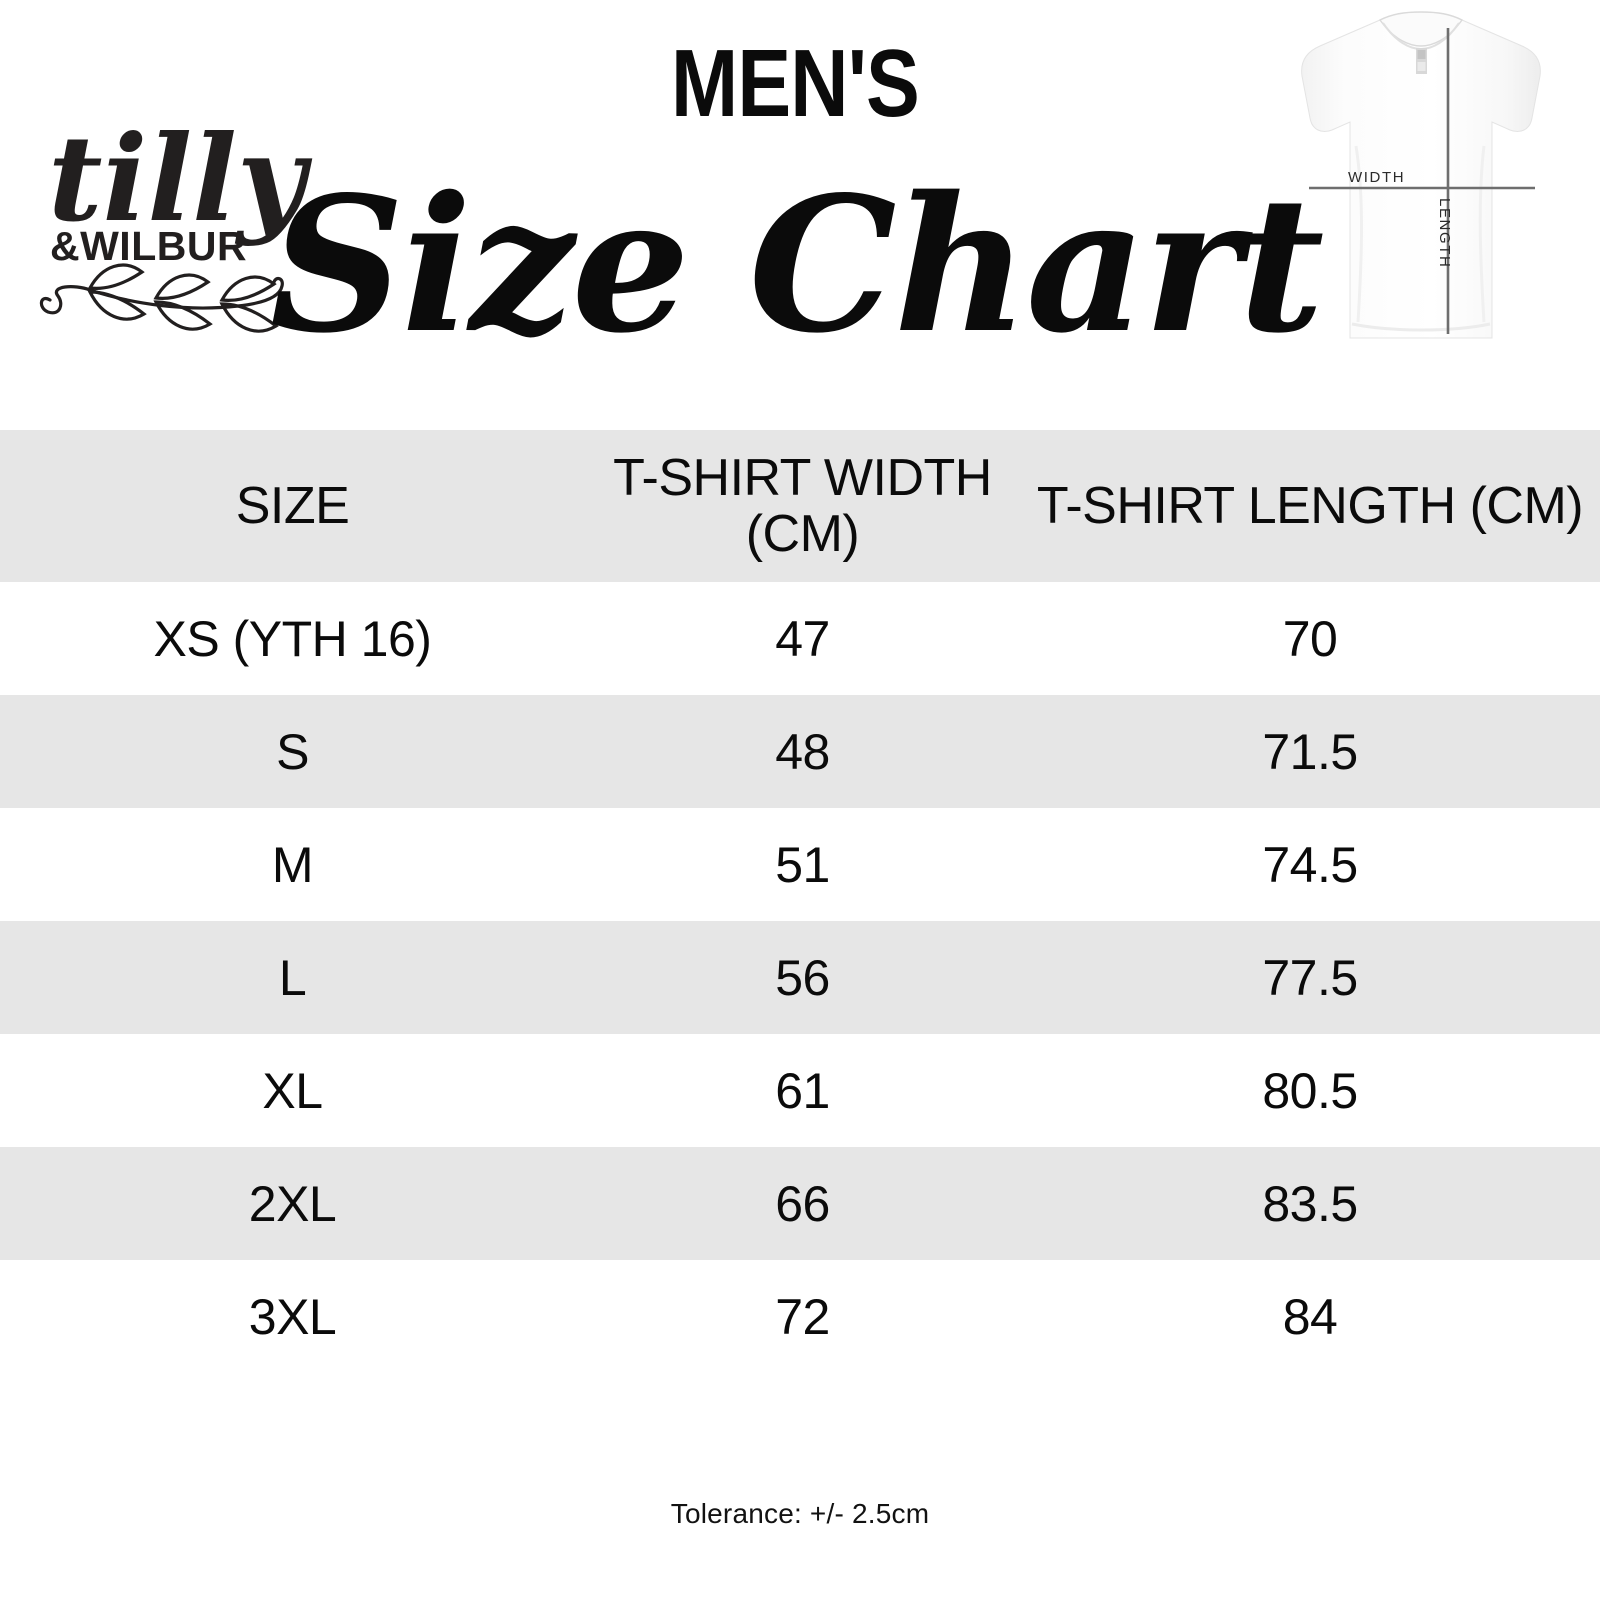 The width and height of the screenshot is (1600, 1600). Describe the element at coordinates (1310, 1090) in the screenshot. I see `cell-length: 80.5` at that location.